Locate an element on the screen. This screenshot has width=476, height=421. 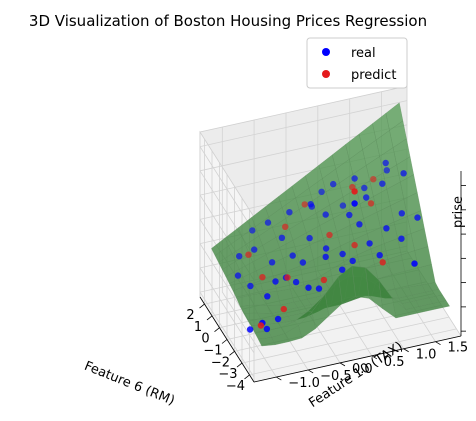
y-tick-label: 0.0 is located at coordinates (362, 369).